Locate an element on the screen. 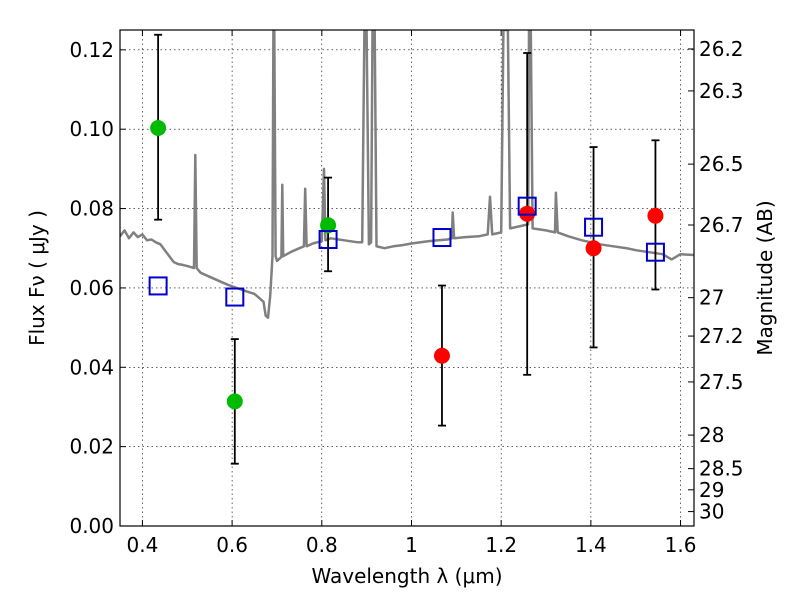 The image size is (800, 600). y-tick-label: 0.02 is located at coordinates (91, 447).